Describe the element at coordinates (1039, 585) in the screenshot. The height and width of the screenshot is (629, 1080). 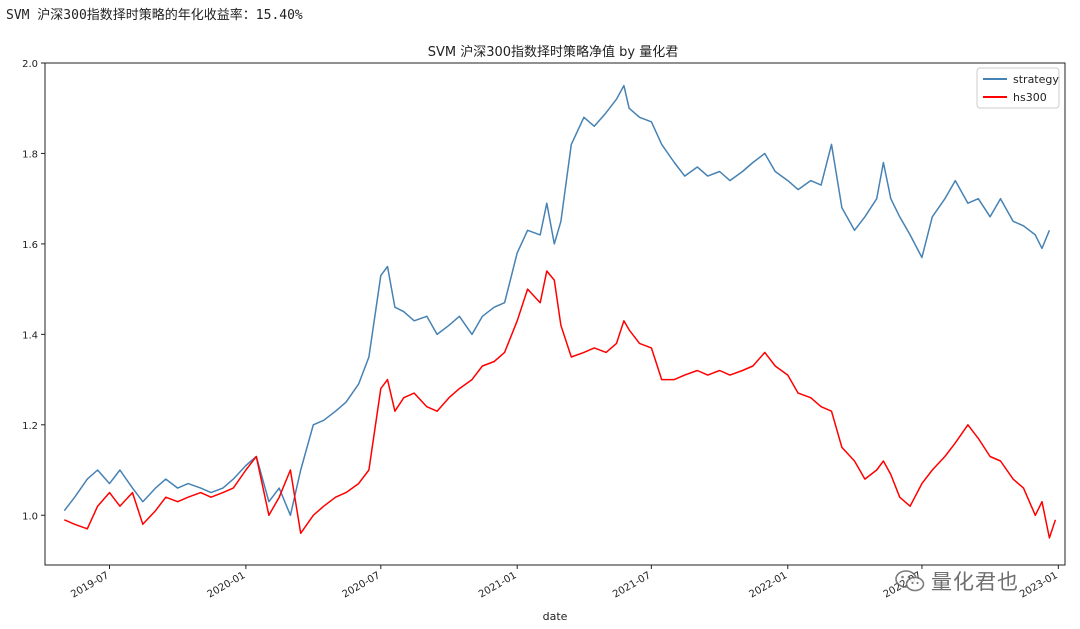
I see `x-tick-label: 2023-01` at that location.